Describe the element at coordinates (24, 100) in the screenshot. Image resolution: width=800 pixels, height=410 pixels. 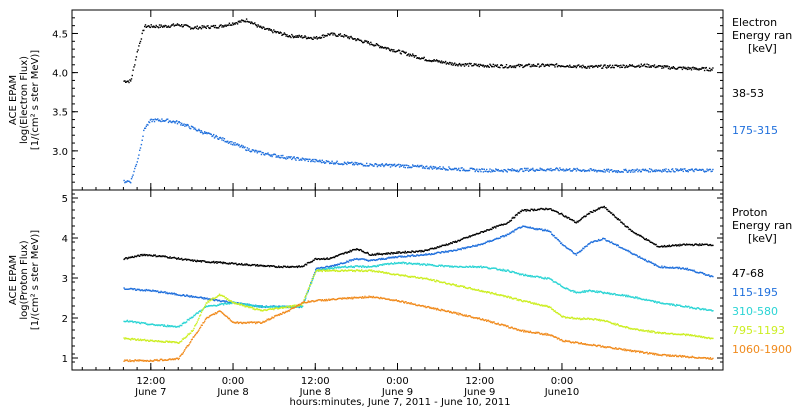
I see `electron-ylabel-line2: log(Electron Flux)` at that location.